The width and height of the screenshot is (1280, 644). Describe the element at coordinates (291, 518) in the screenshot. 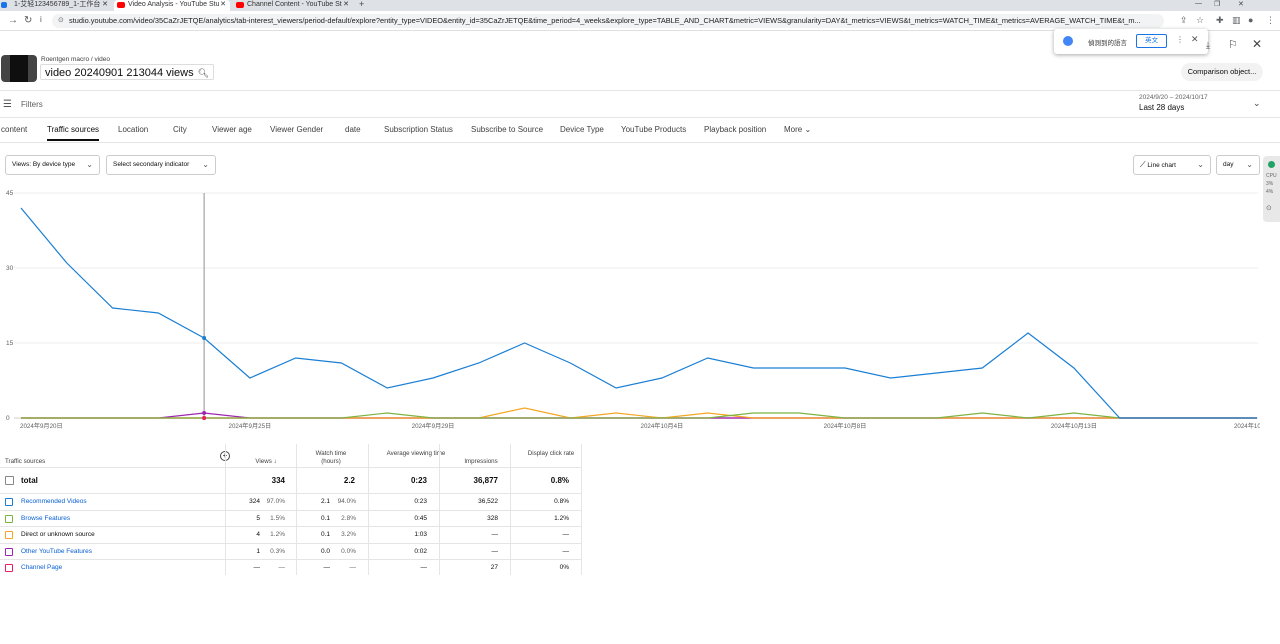

I see `table-row: Browse Features 5 1.5% 0.1 2.8% 0:45 328 1.2%` at that location.